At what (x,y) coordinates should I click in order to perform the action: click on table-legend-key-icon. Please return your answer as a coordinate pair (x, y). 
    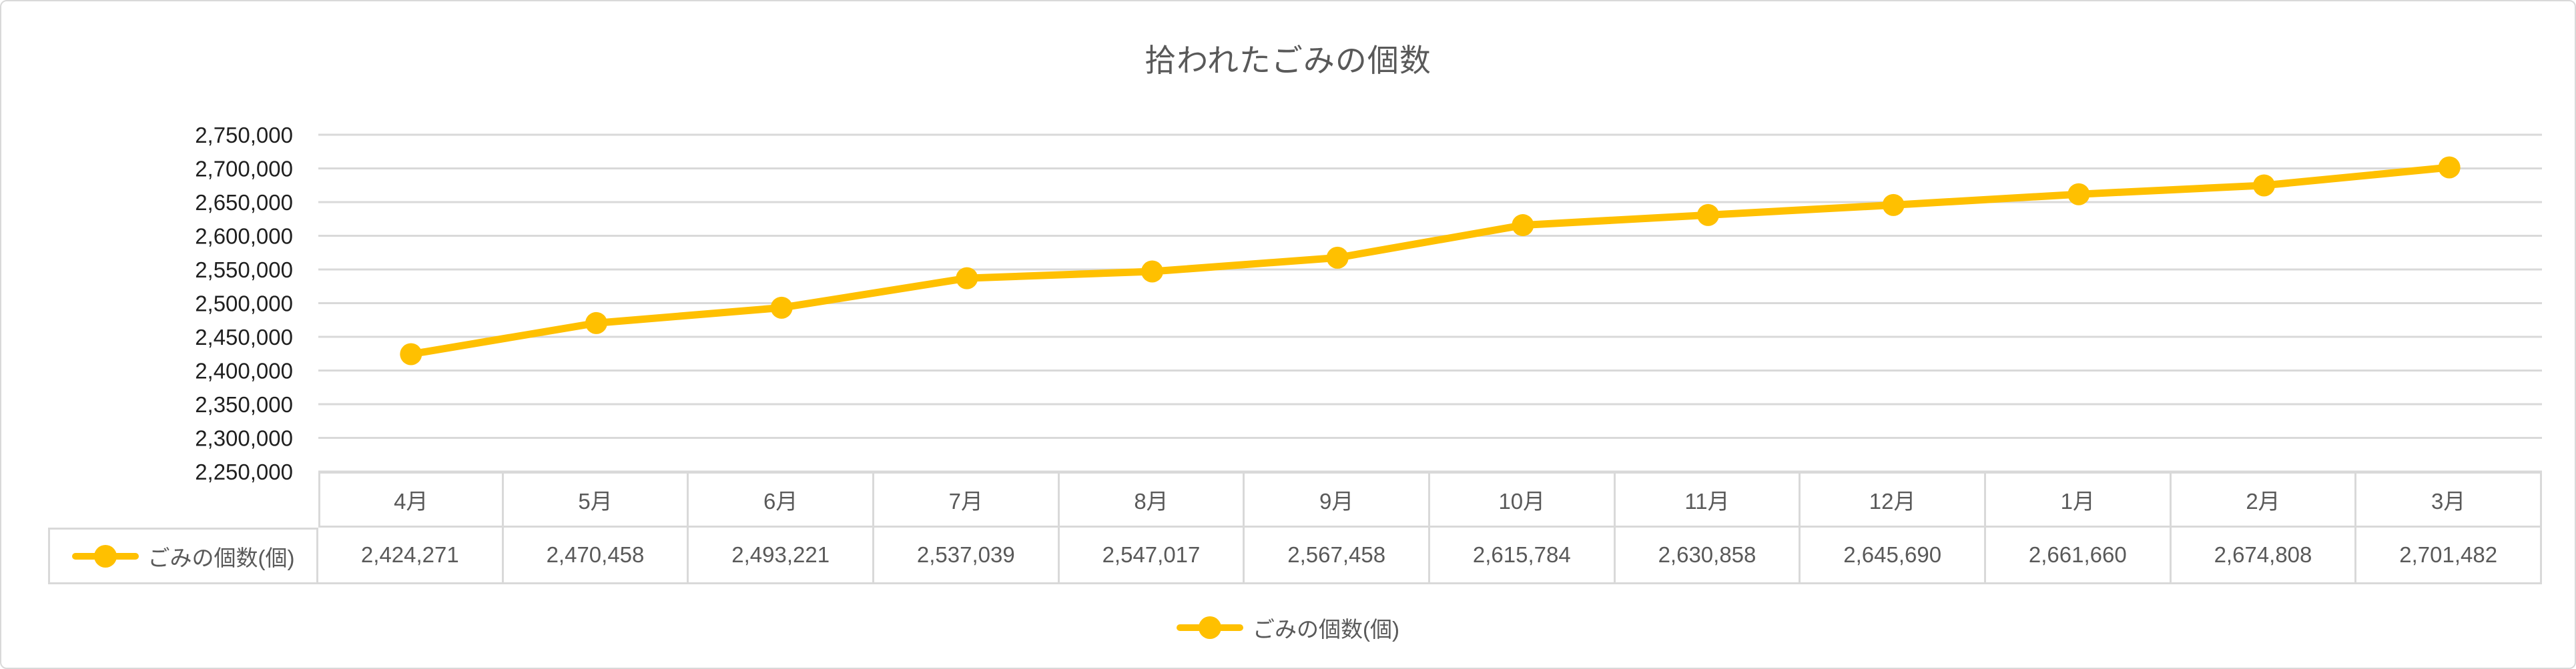
    Looking at the image, I should click on (105, 556).